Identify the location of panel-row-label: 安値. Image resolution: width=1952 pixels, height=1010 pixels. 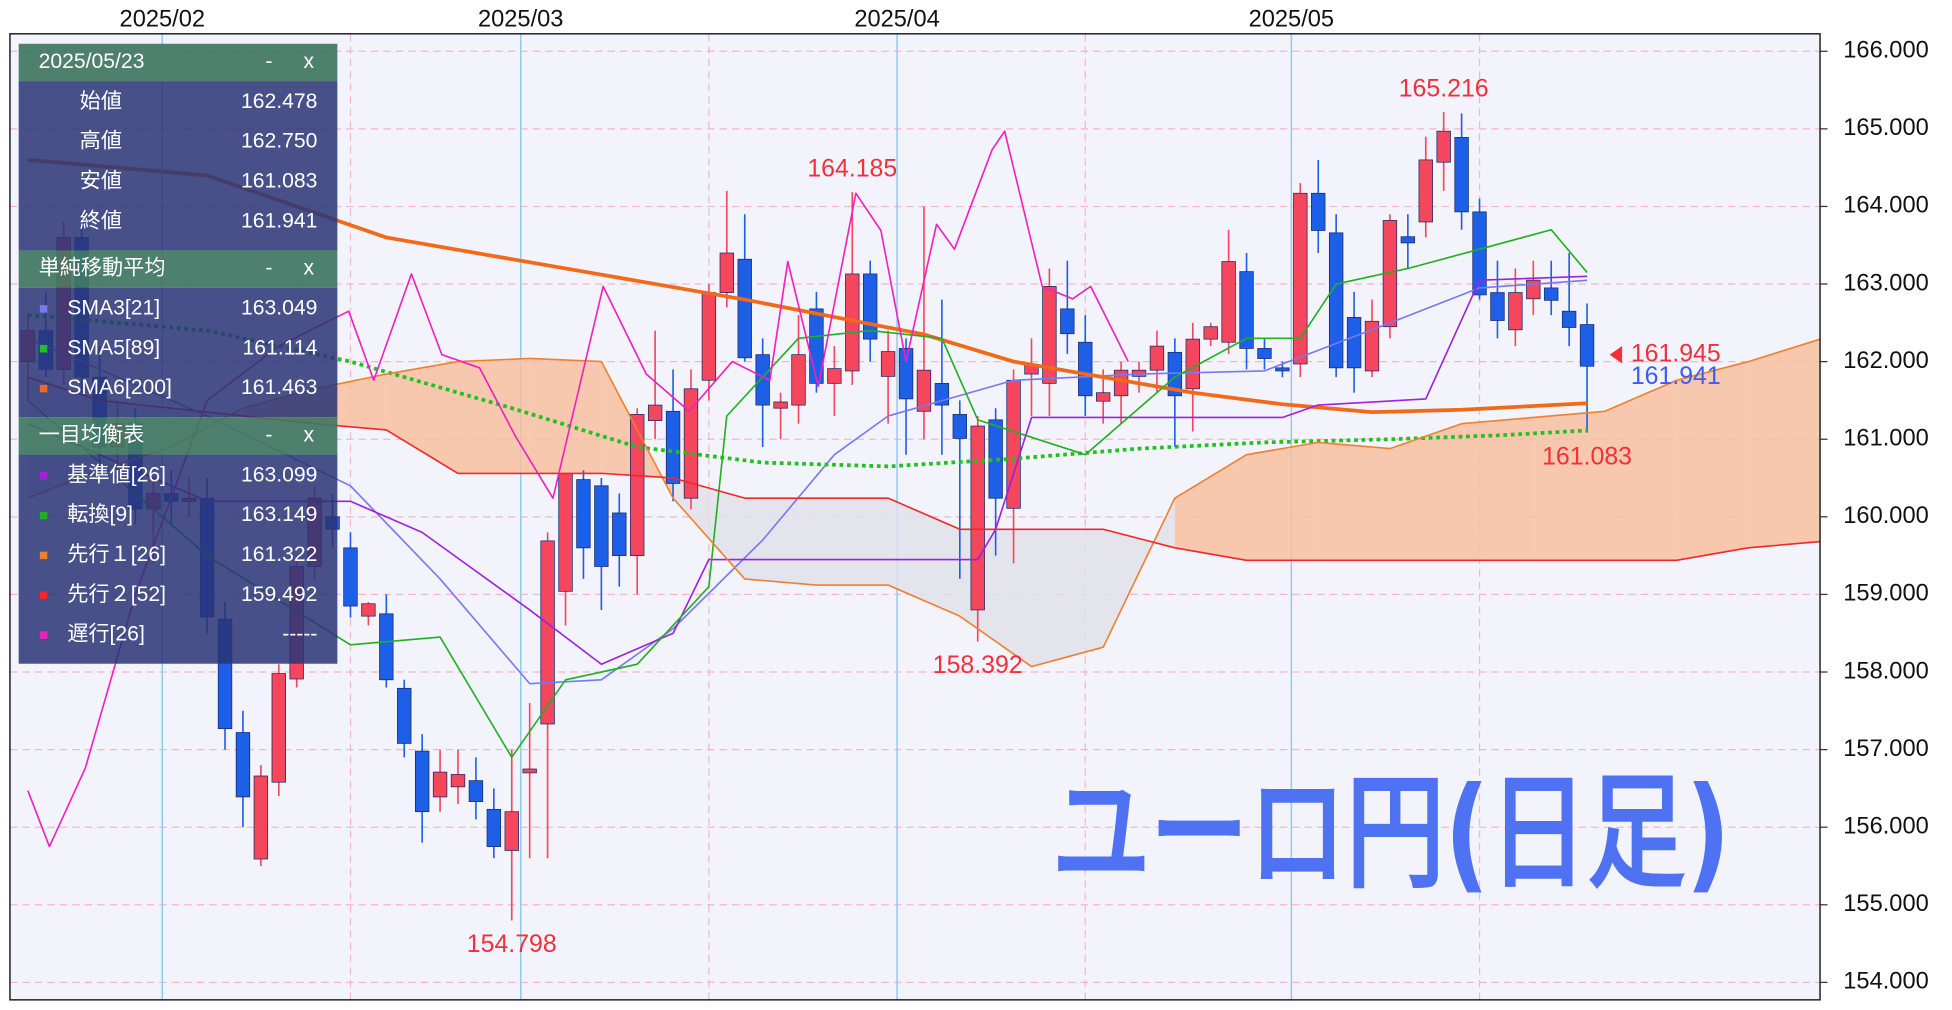
(101, 181).